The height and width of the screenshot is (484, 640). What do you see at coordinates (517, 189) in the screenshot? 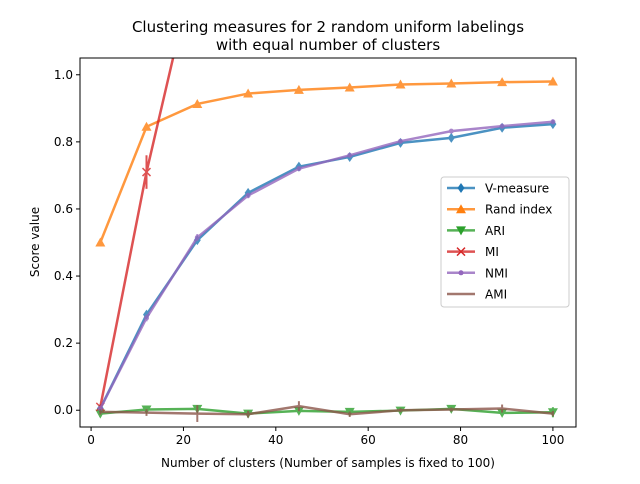
I see `legend-label: V-measure` at bounding box center [517, 189].